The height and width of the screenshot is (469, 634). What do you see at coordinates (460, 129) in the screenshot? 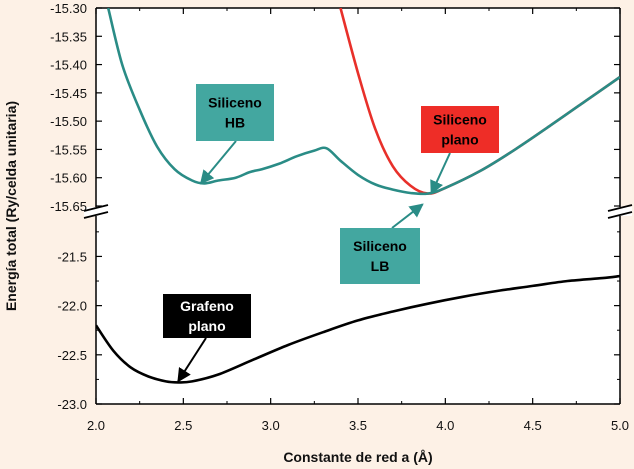
I see `annotation-box-siliceno-plano` at bounding box center [460, 129].